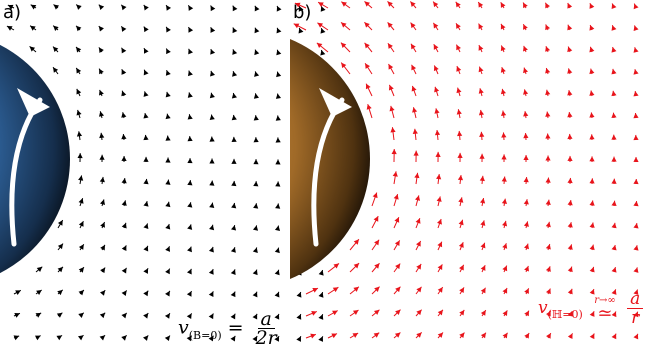  I want to click on formula-b-num: a, so click(635, 299).